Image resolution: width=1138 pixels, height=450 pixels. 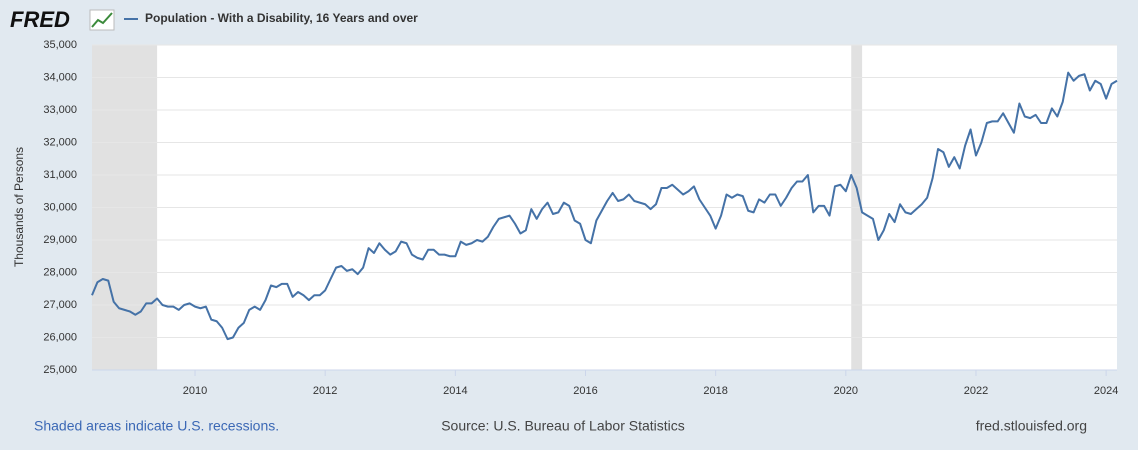 What do you see at coordinates (60, 305) in the screenshot?
I see `y-tick-label: 27,000` at bounding box center [60, 305].